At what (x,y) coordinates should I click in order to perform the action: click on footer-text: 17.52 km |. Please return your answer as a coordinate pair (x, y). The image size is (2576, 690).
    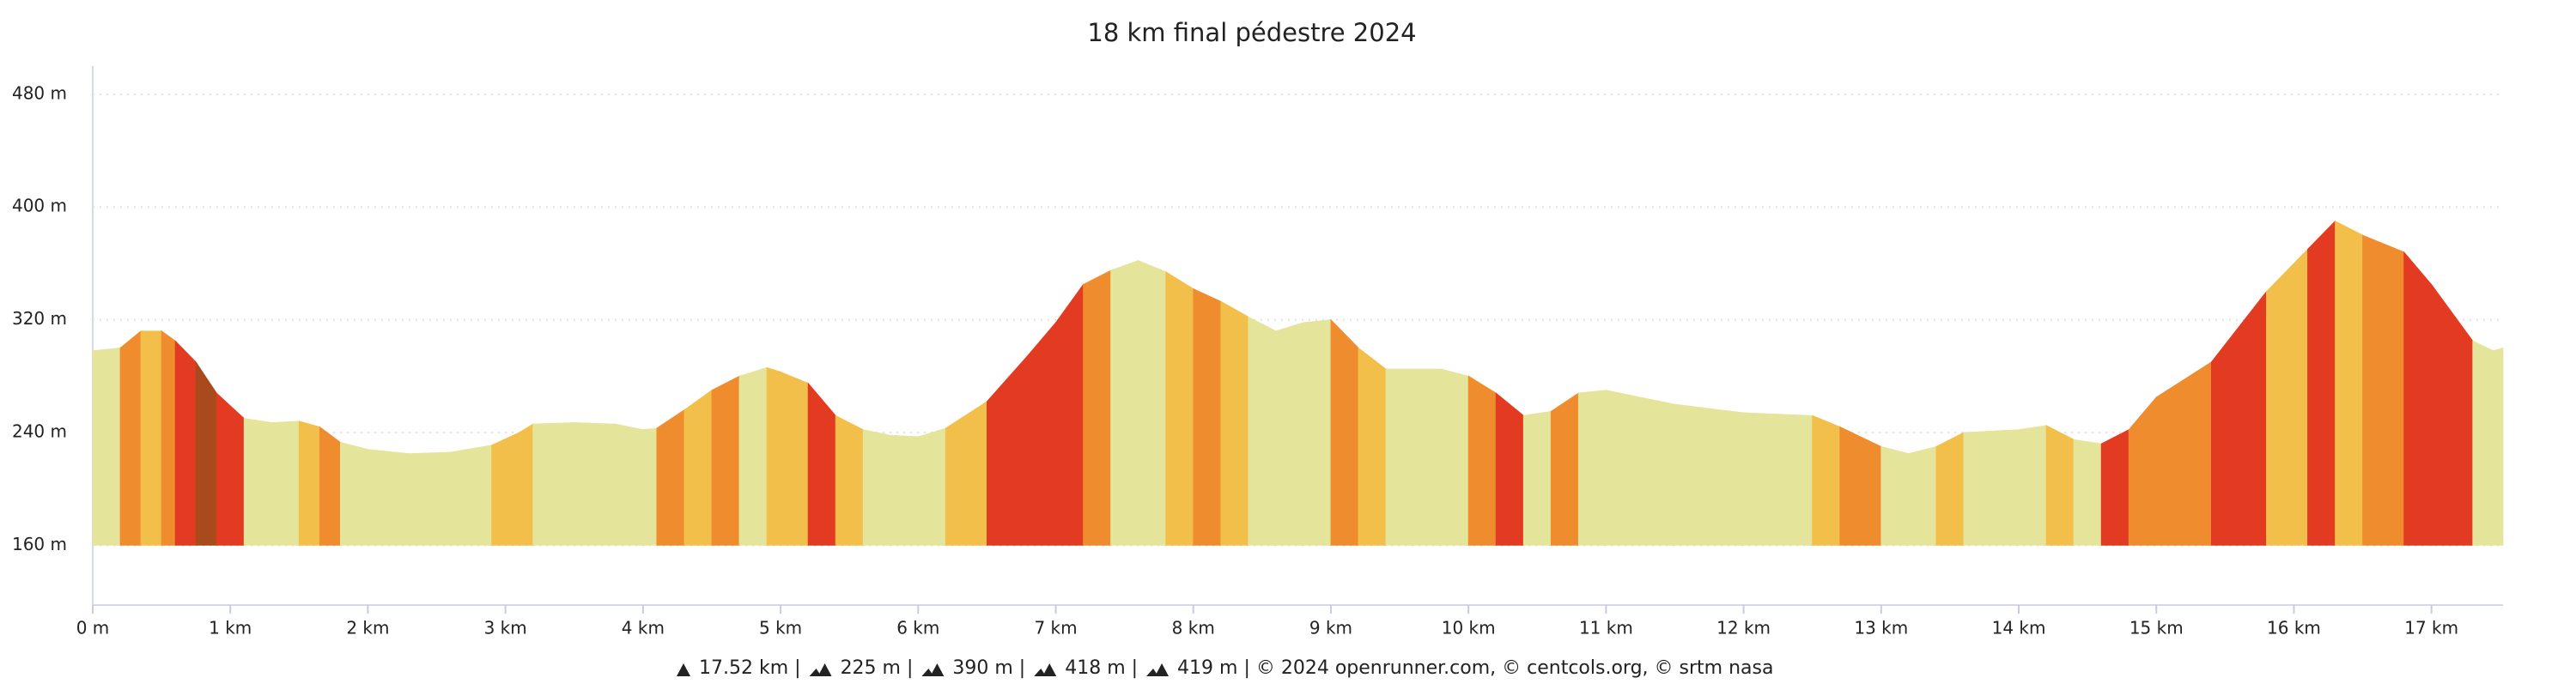
    Looking at the image, I should click on (750, 668).